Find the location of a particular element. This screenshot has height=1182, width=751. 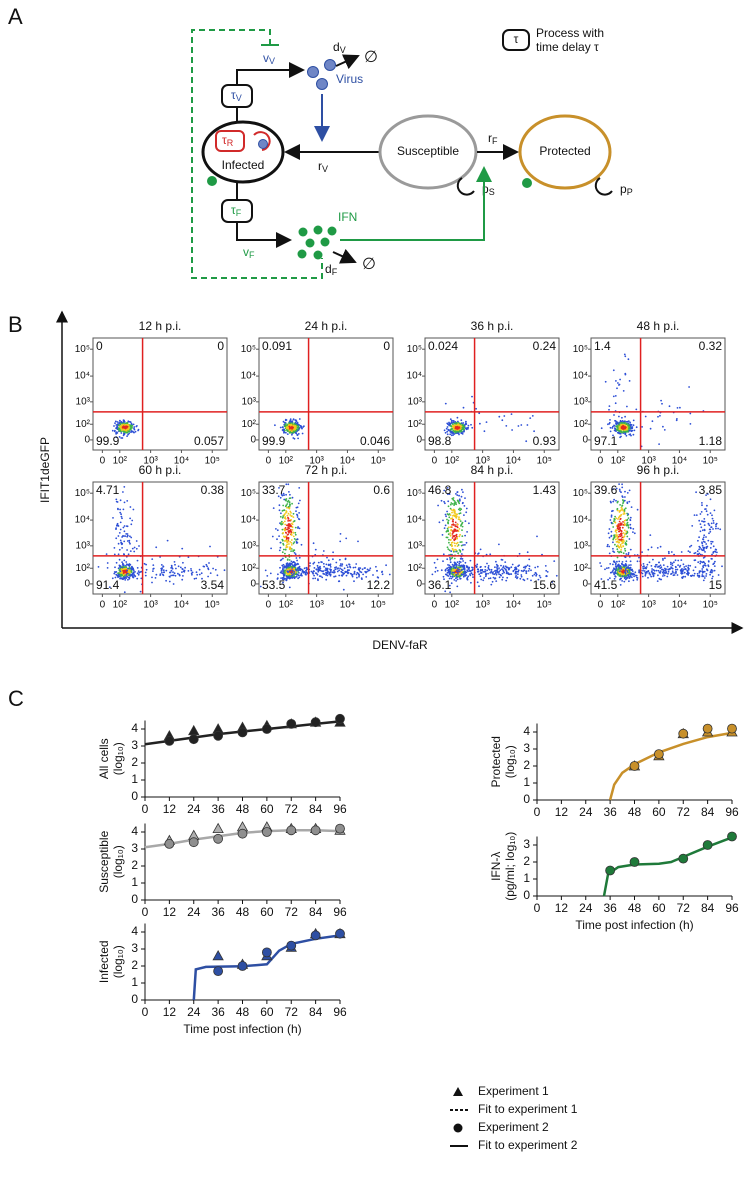

plot-title: 12 h p.i. is located at coordinates (160, 326).